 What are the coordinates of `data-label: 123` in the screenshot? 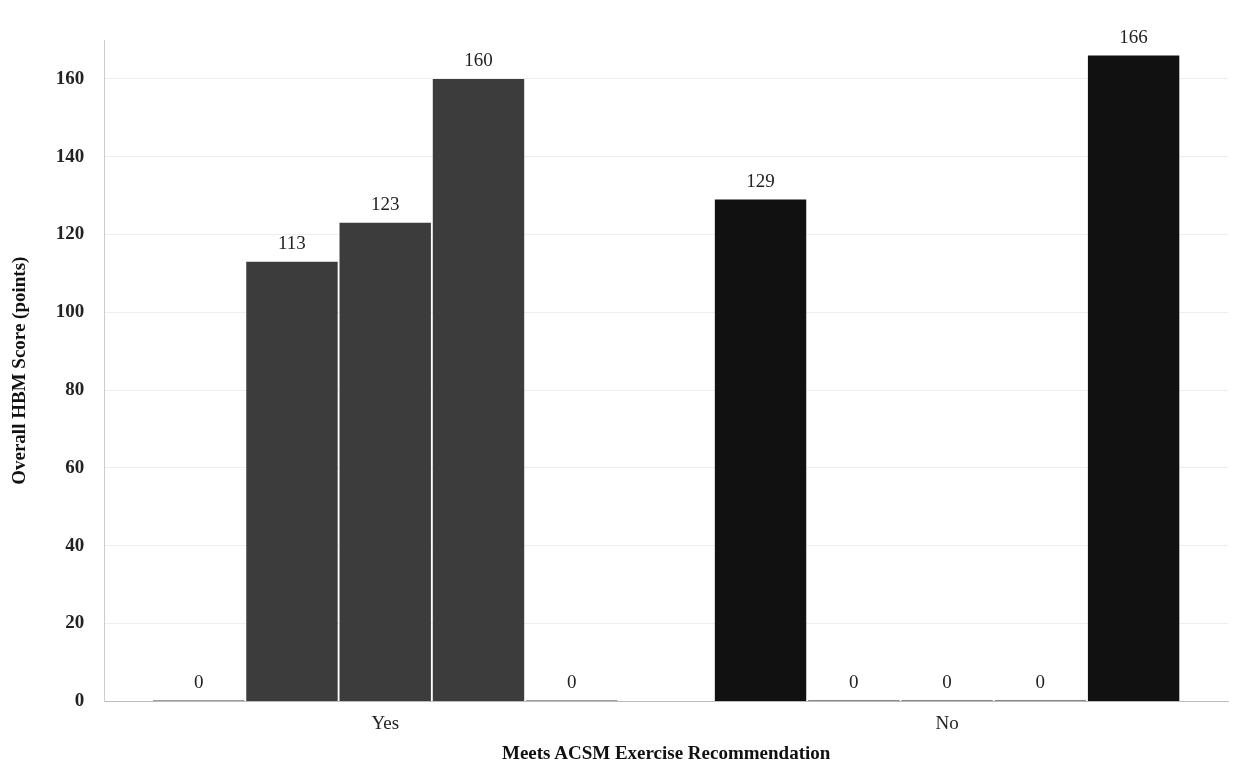 It's located at (385, 204).